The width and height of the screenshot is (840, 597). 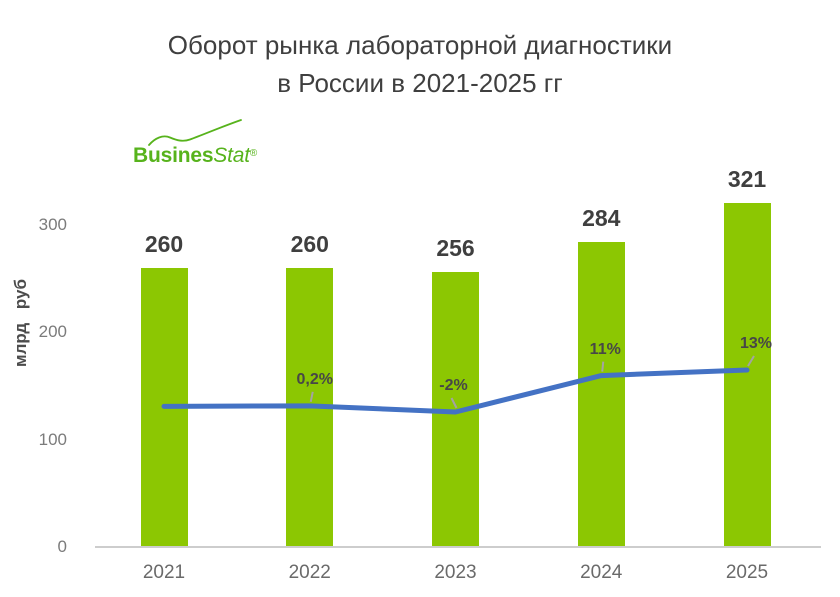 What do you see at coordinates (453, 385) in the screenshot?
I see `growth-percent-label: -2%` at bounding box center [453, 385].